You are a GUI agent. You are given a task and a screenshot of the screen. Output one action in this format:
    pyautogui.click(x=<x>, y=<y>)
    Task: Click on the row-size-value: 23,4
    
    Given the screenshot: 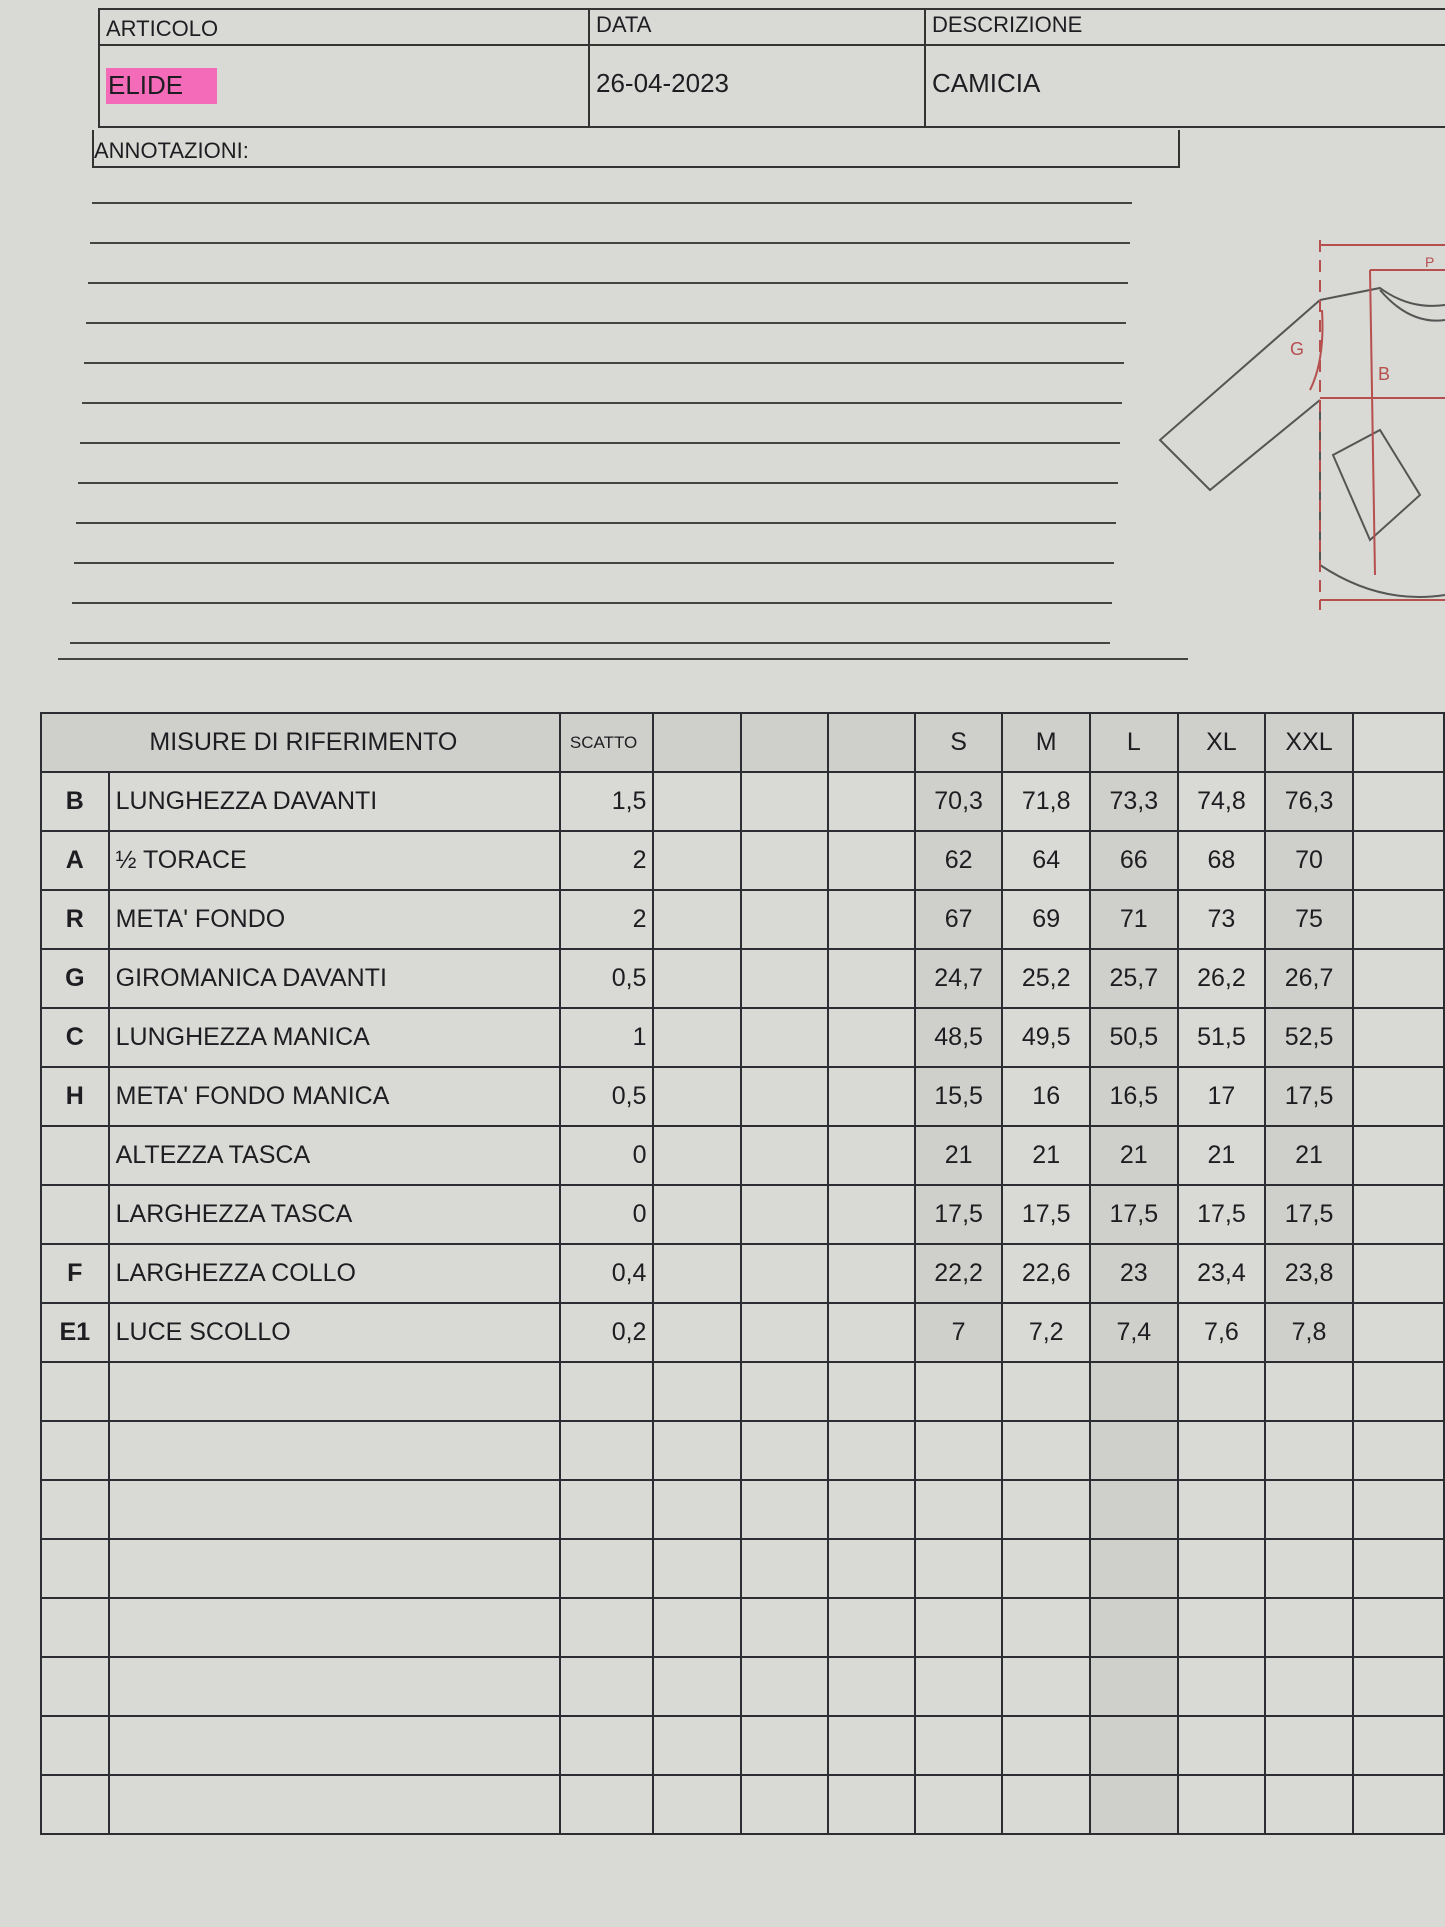 What is the action you would take?
    pyautogui.click(x=1221, y=1273)
    